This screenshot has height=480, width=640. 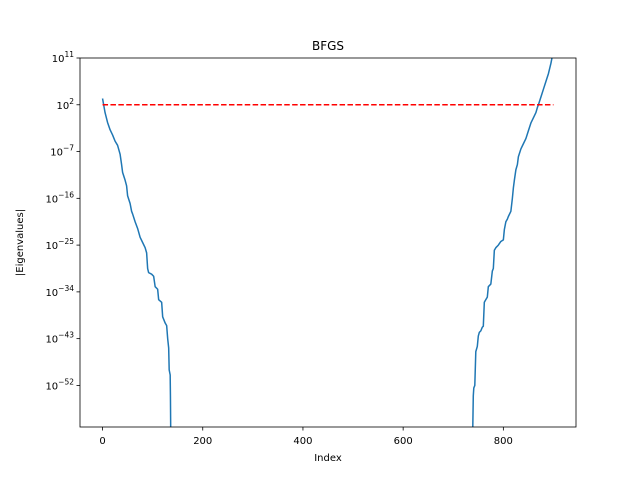 I want to click on chart-title: BFGS, so click(x=328, y=46).